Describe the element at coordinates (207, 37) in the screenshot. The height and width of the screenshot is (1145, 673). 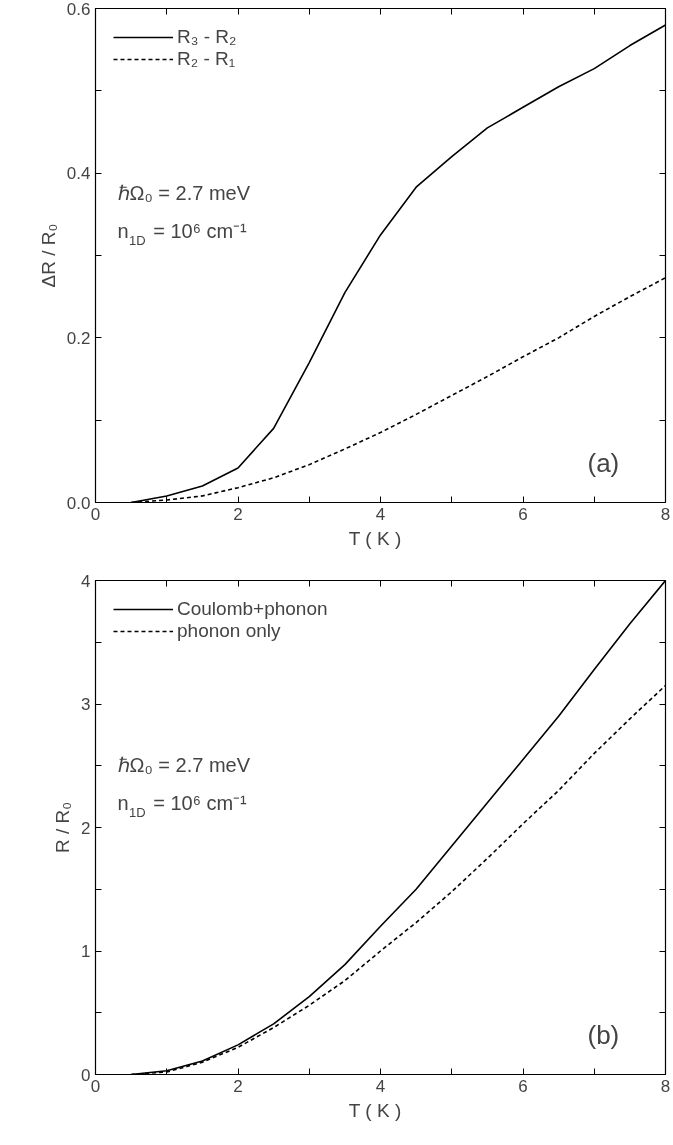
I see `legend-label: R₃ - R₂` at that location.